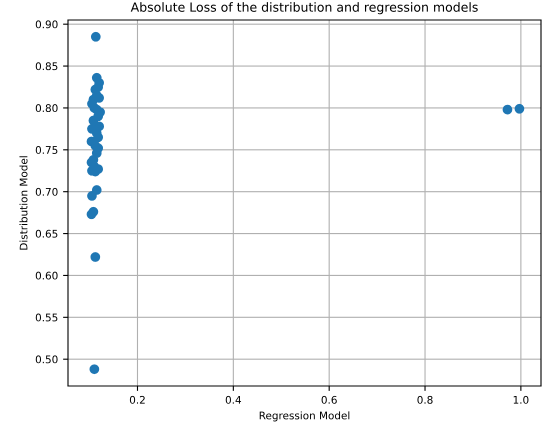 The image size is (543, 427). What do you see at coordinates (47, 150) in the screenshot?
I see `y-tick-label: 0.75` at bounding box center [47, 150].